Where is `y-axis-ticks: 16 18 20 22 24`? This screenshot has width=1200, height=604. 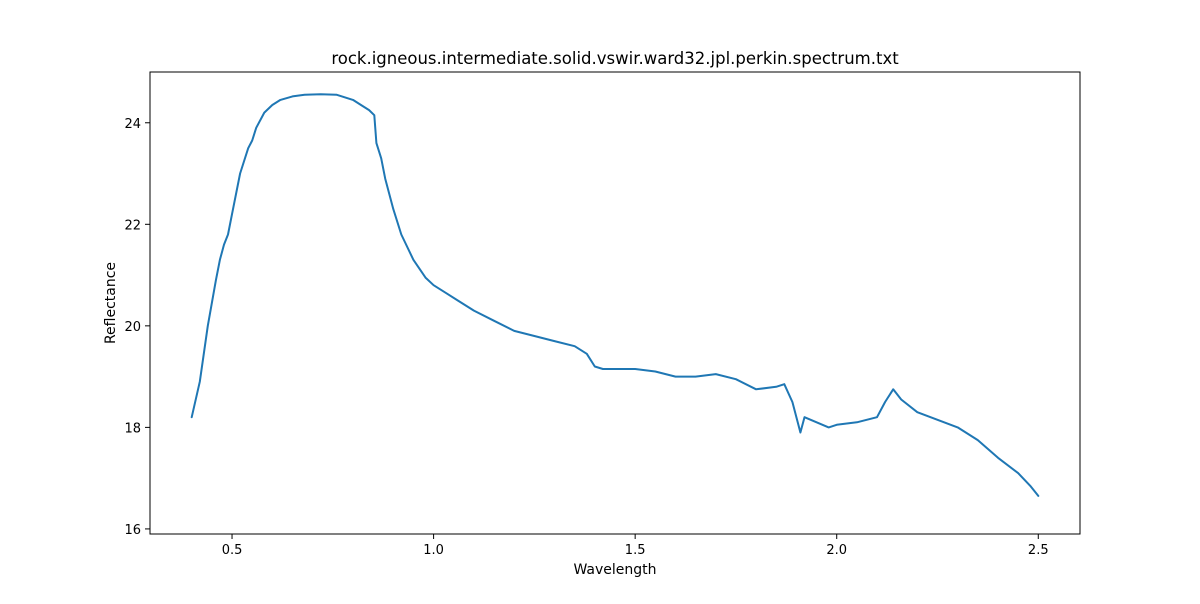 y-axis-ticks: 16 18 20 22 24 is located at coordinates (137, 327).